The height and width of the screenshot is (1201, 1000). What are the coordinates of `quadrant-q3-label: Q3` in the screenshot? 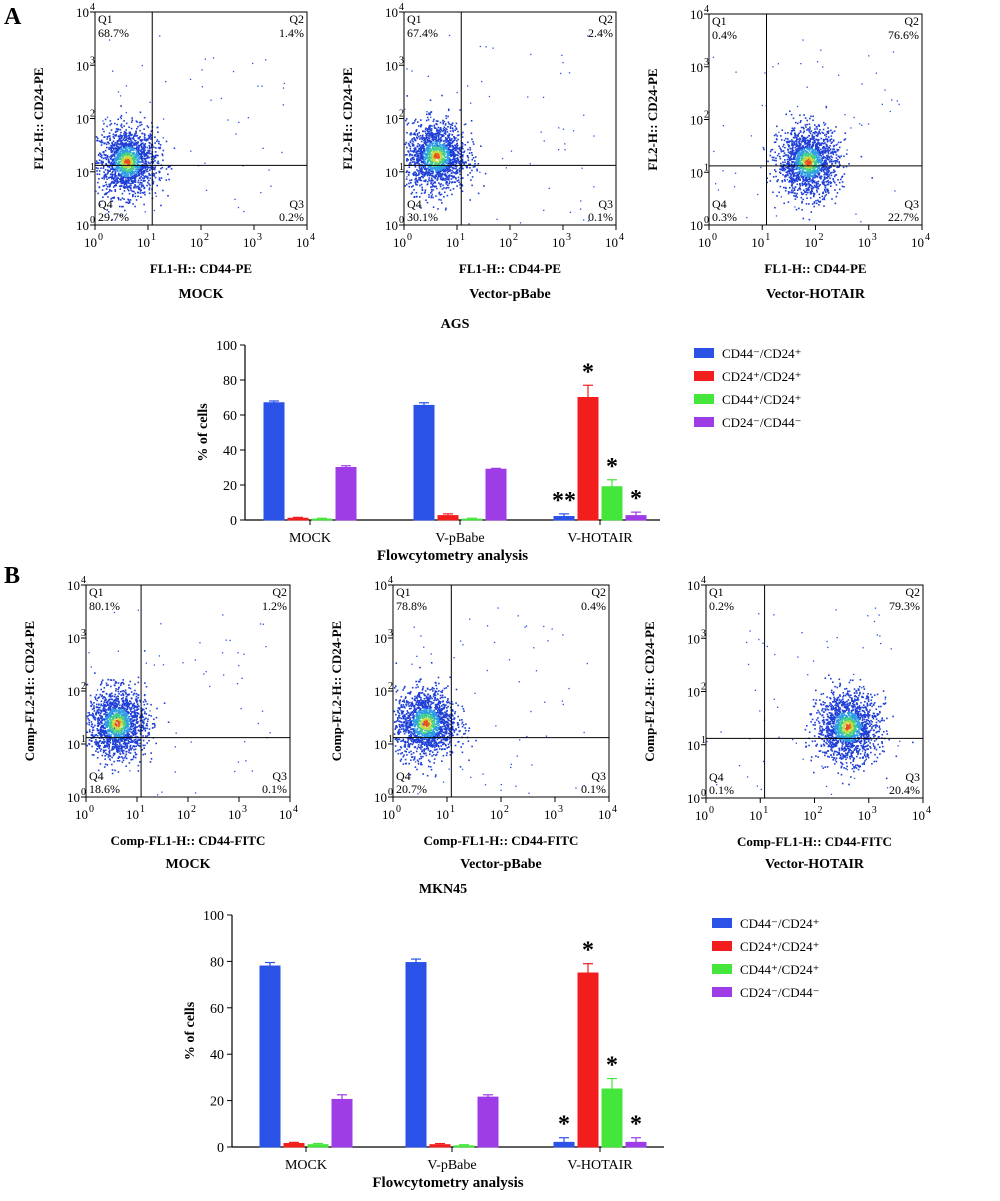 It's located at (912, 777).